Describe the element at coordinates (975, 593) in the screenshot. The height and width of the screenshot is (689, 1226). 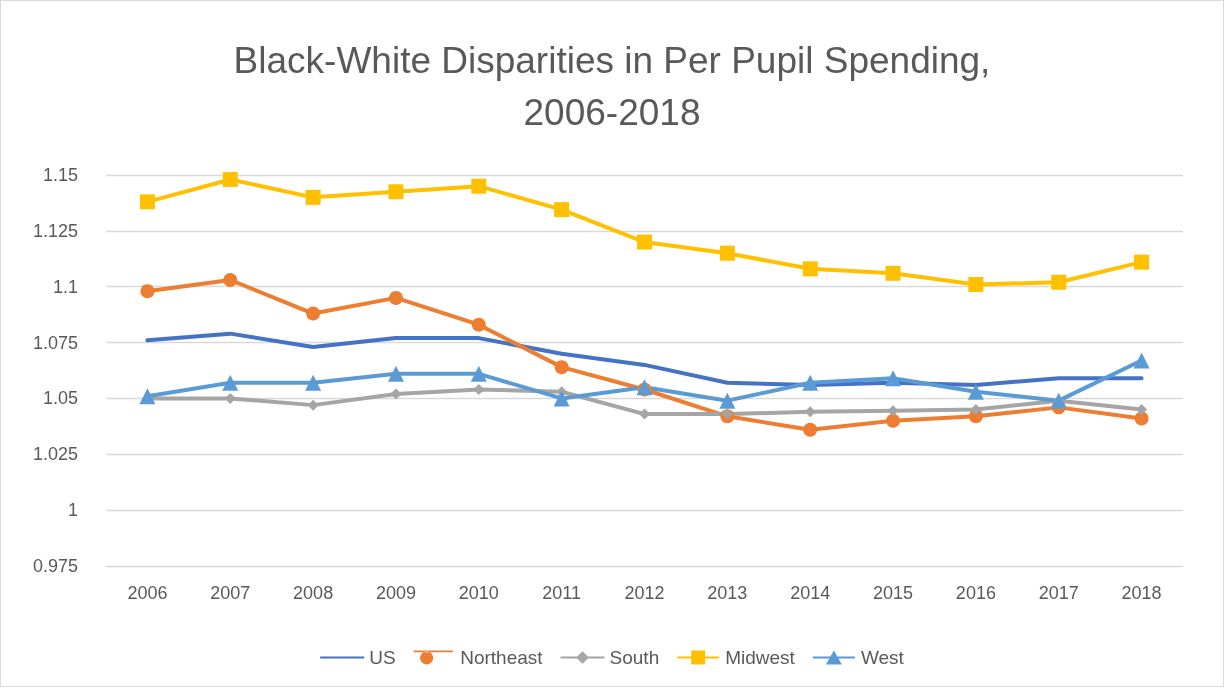
I see `x-tick-label: 2016` at that location.